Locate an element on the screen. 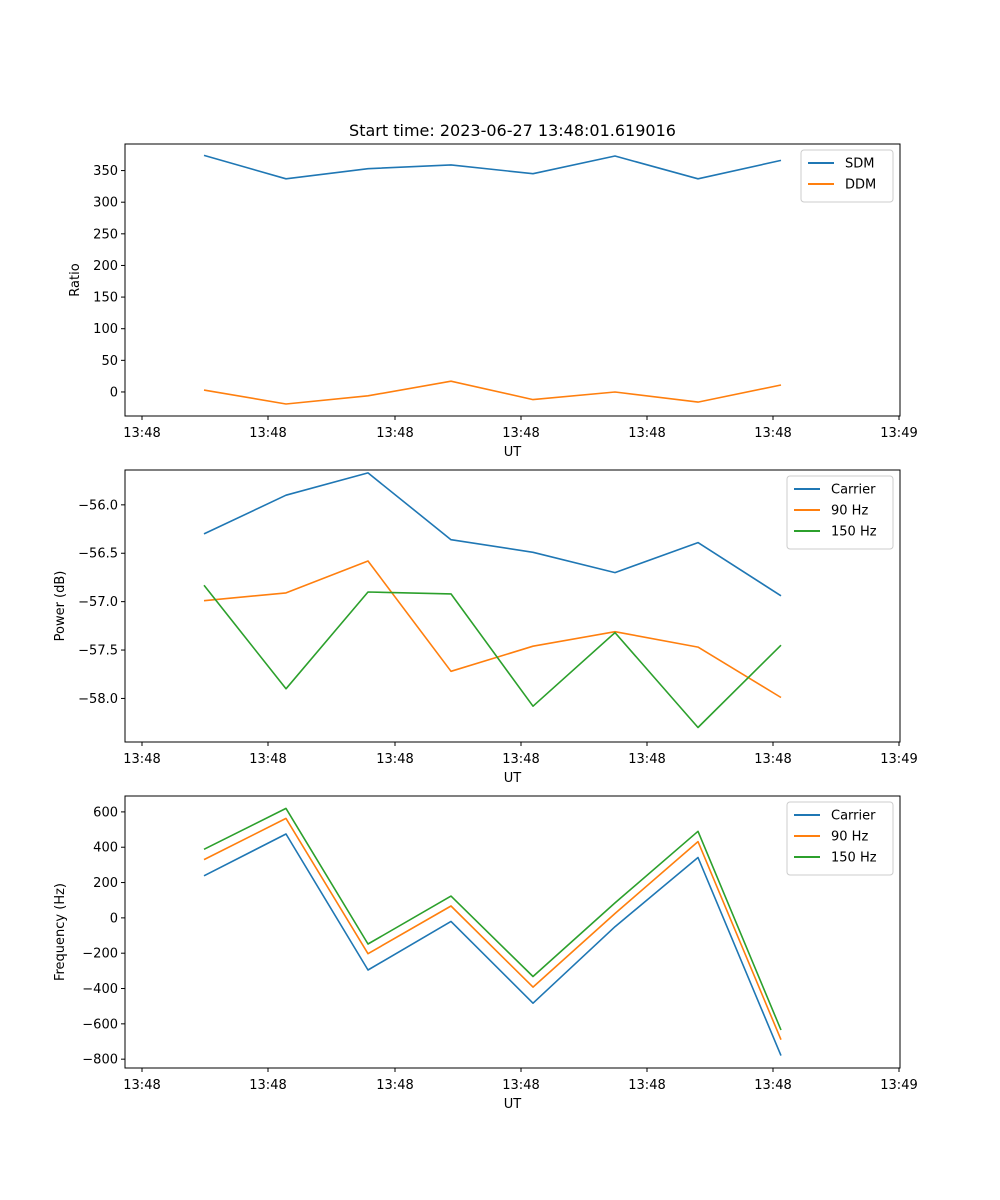 This screenshot has height=1200, width=1000. y-tick-label: 100 is located at coordinates (105, 329).